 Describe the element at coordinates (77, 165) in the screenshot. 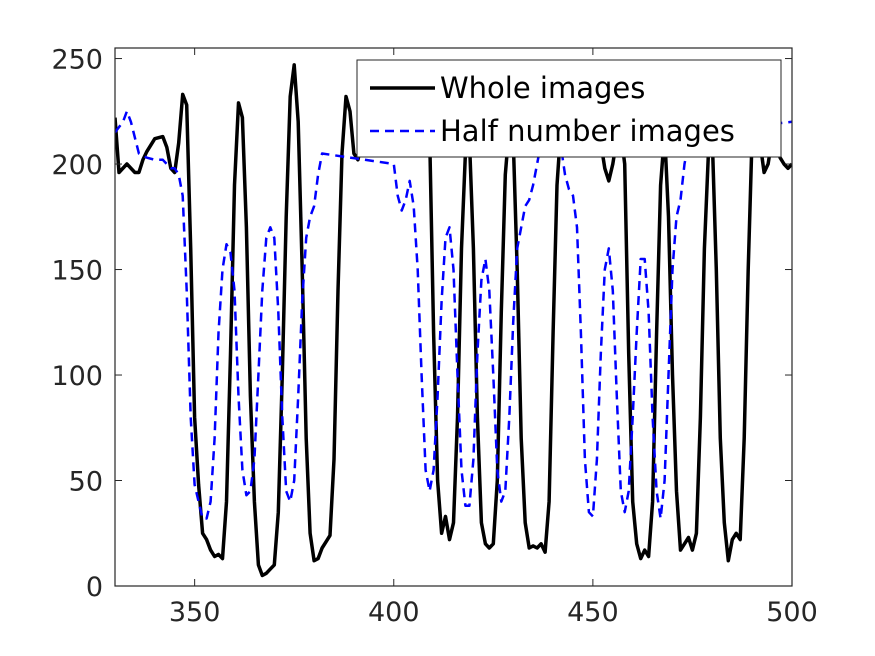

I see `y-tick-label: 200` at that location.